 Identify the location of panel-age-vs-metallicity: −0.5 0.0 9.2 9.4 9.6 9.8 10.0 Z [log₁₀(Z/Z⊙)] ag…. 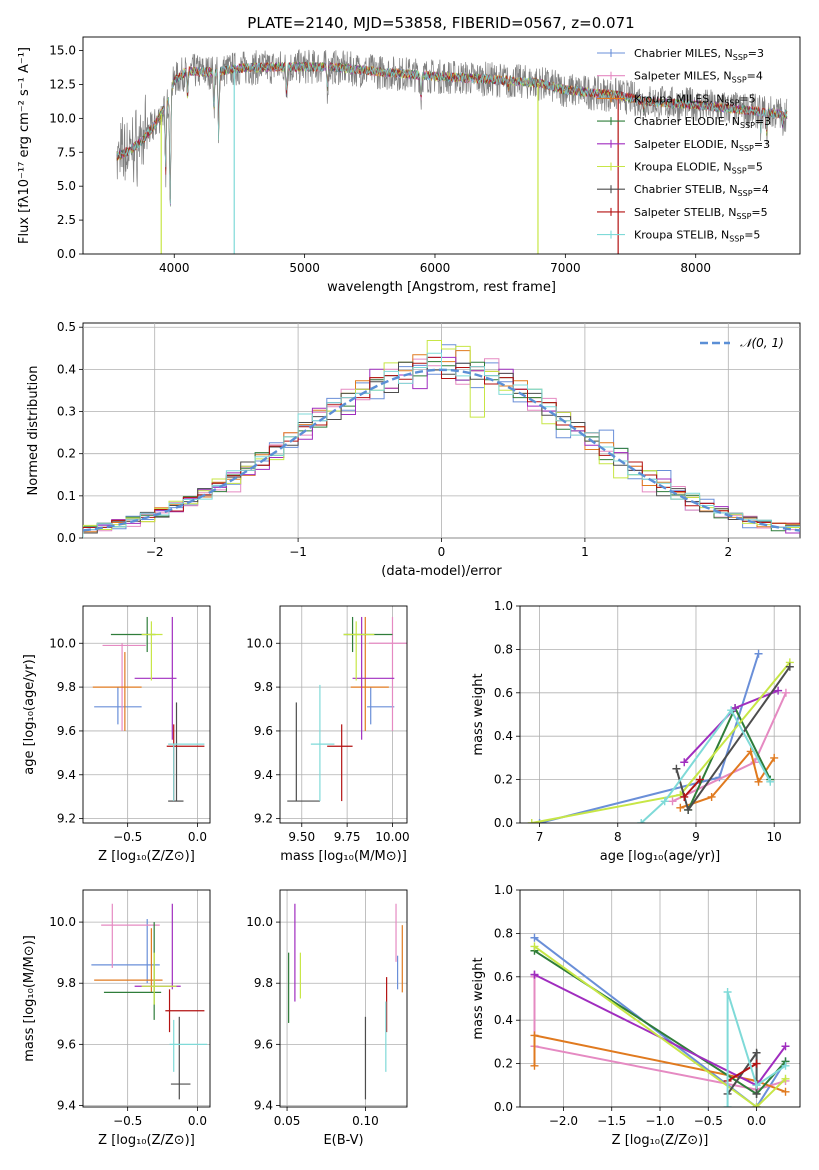
(116, 734).